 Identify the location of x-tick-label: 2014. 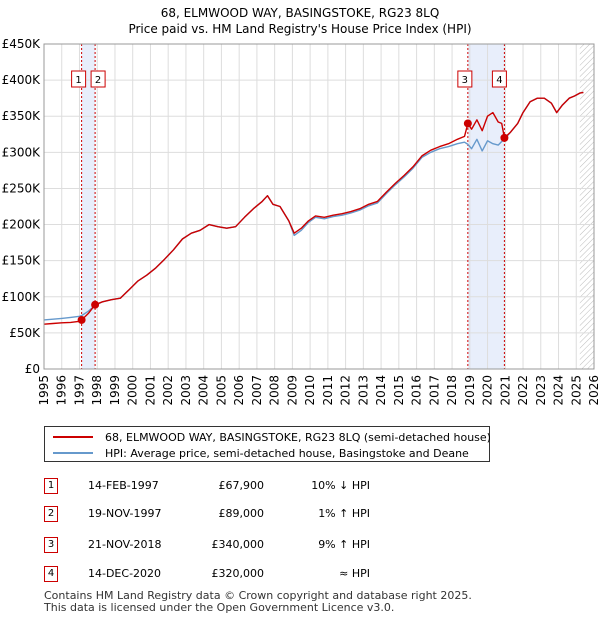
(381, 390).